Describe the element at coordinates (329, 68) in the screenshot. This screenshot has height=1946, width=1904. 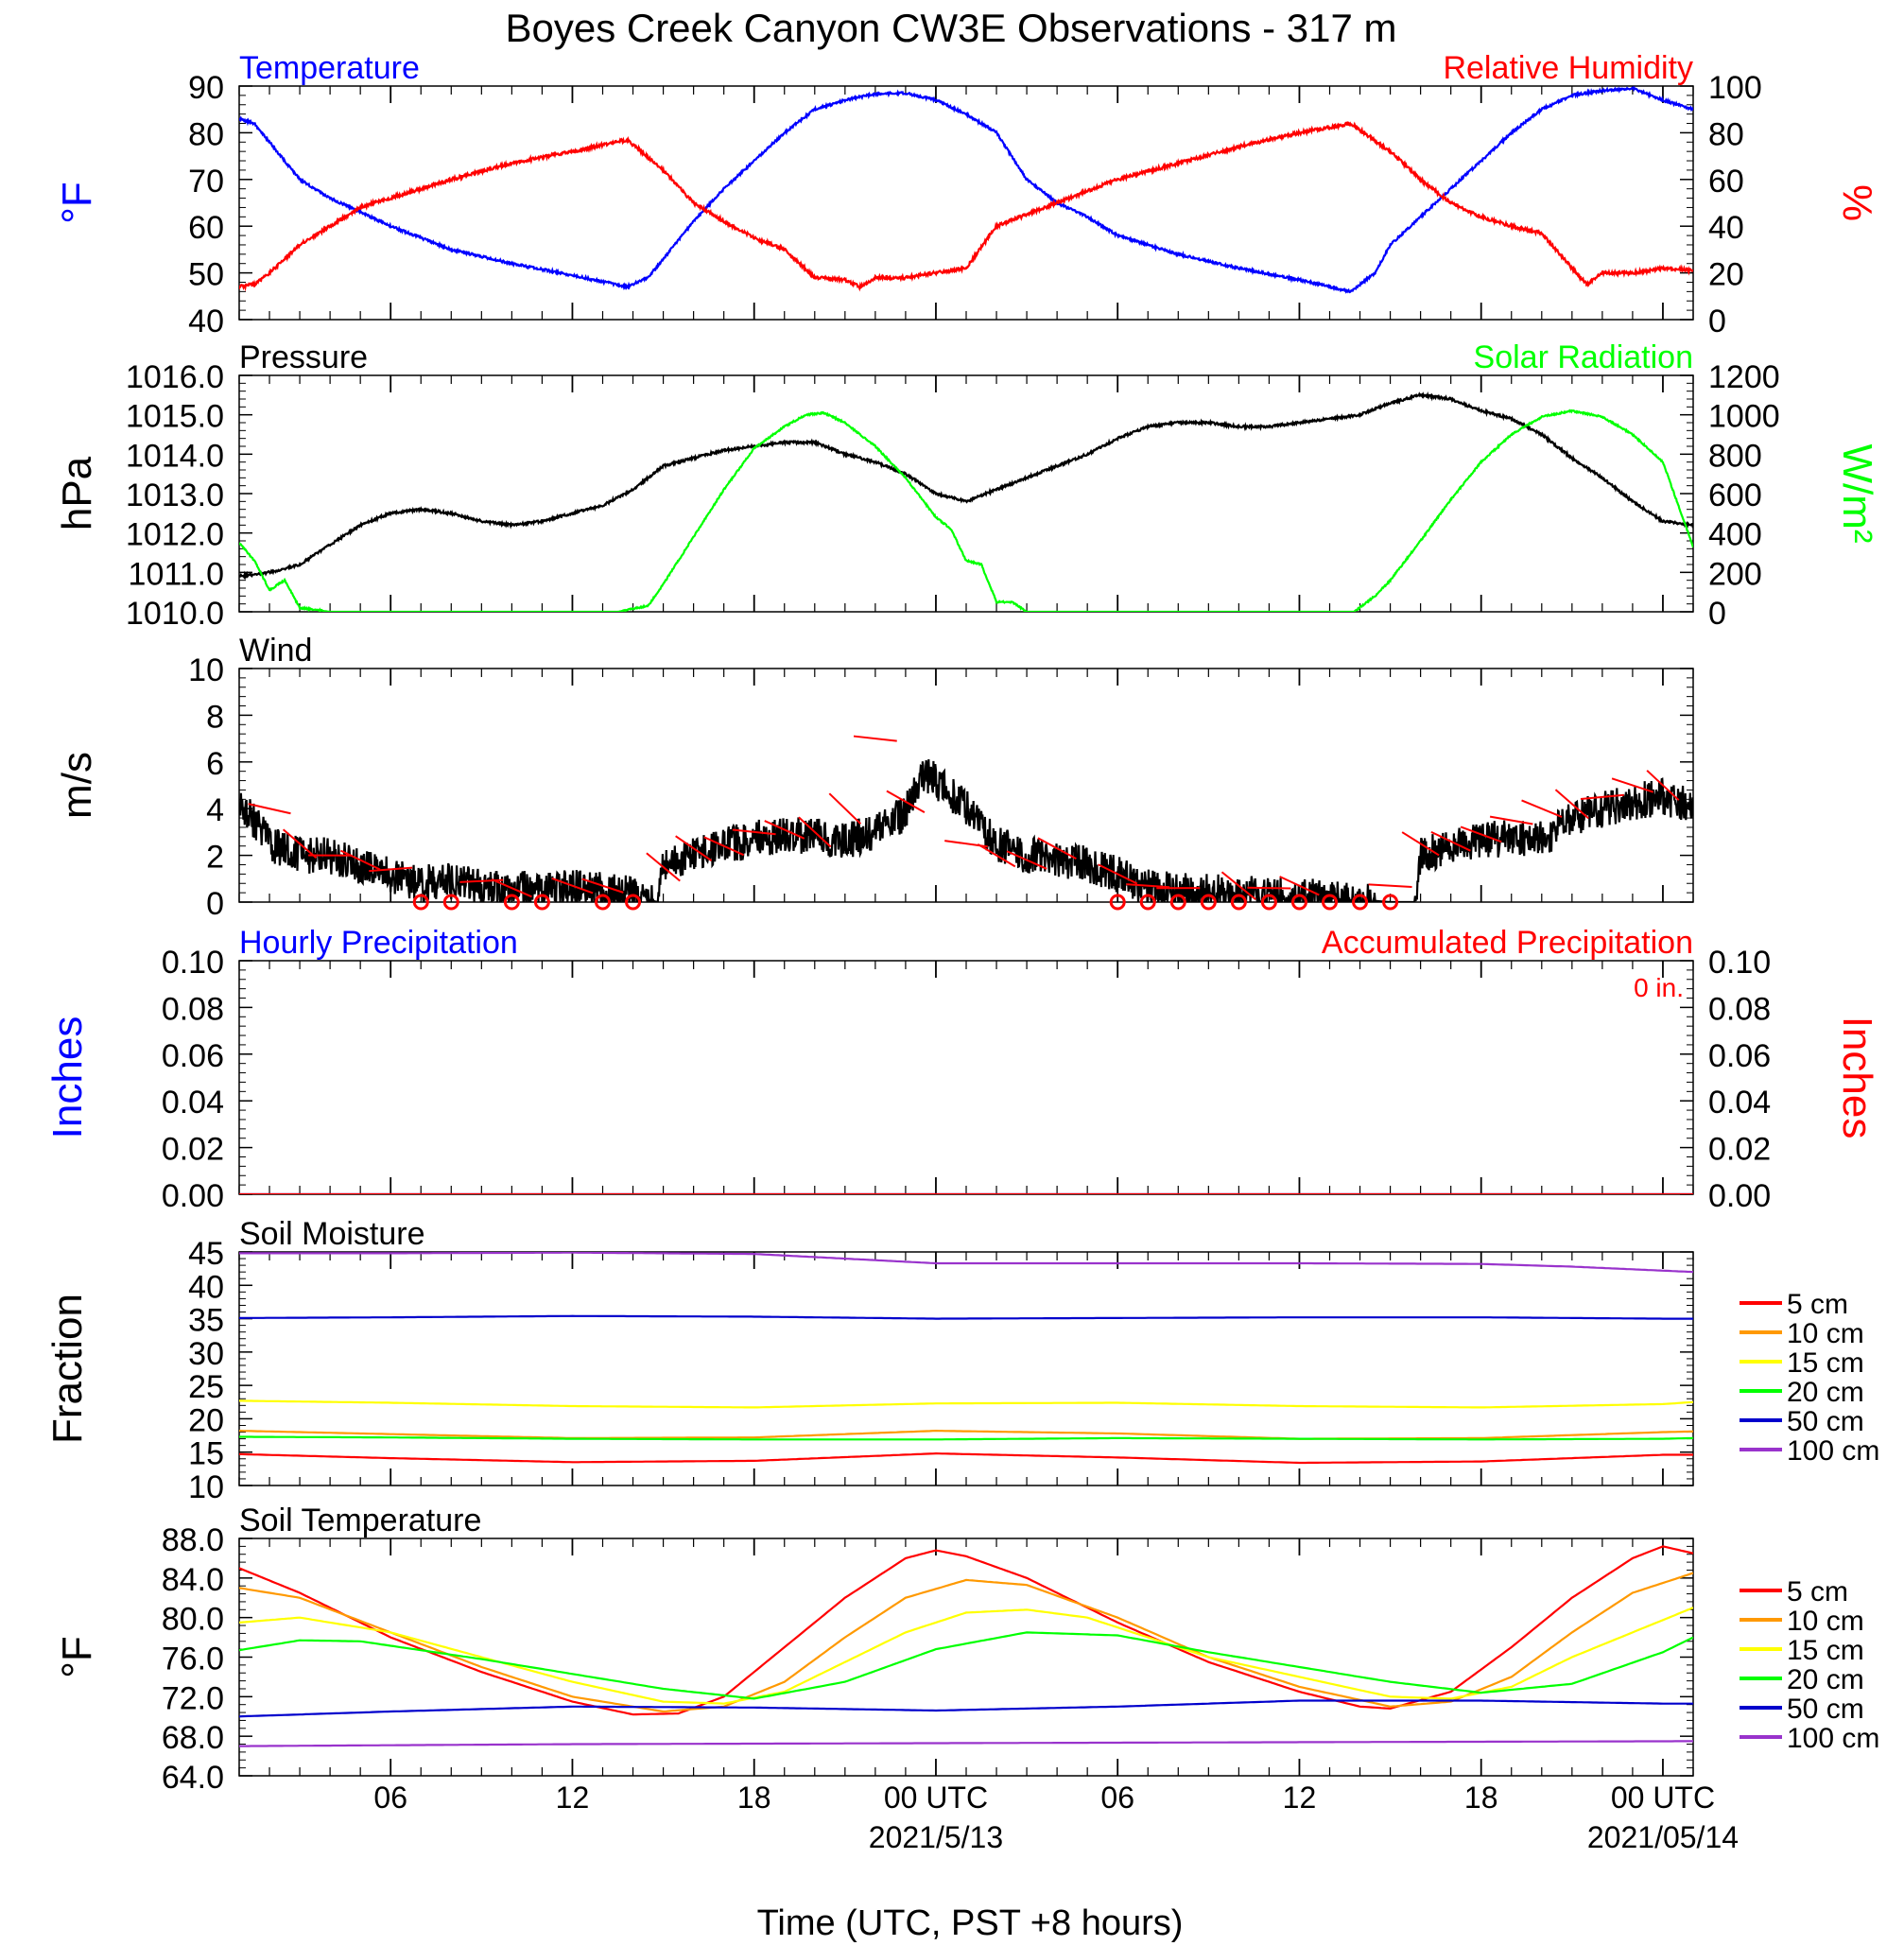
I see `panel-title-left: Temperature` at that location.